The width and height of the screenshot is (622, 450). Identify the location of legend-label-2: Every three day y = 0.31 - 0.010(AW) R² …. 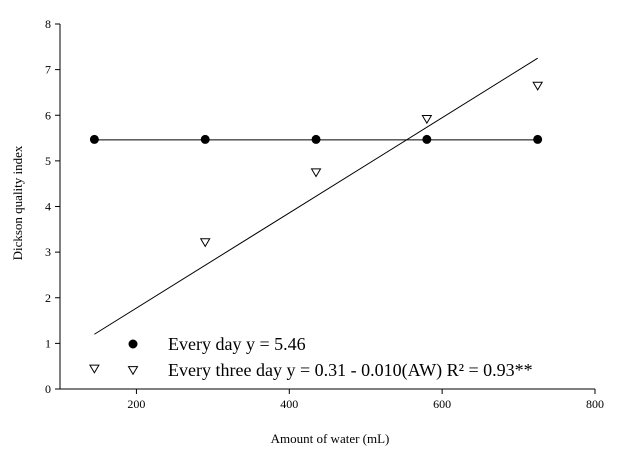
(350, 370).